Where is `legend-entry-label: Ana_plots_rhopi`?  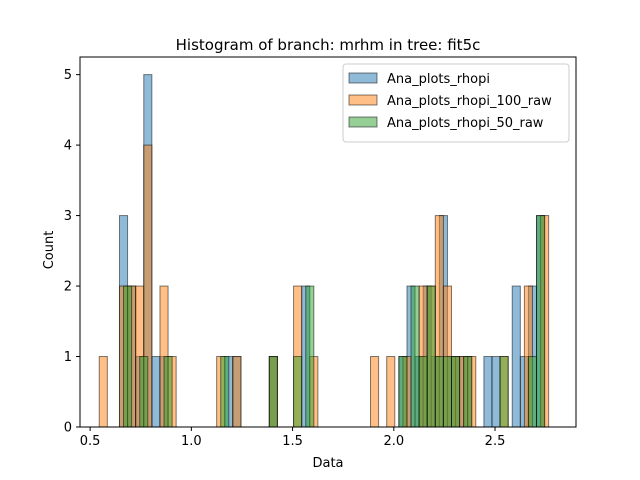
legend-entry-label: Ana_plots_rhopi is located at coordinates (438, 79).